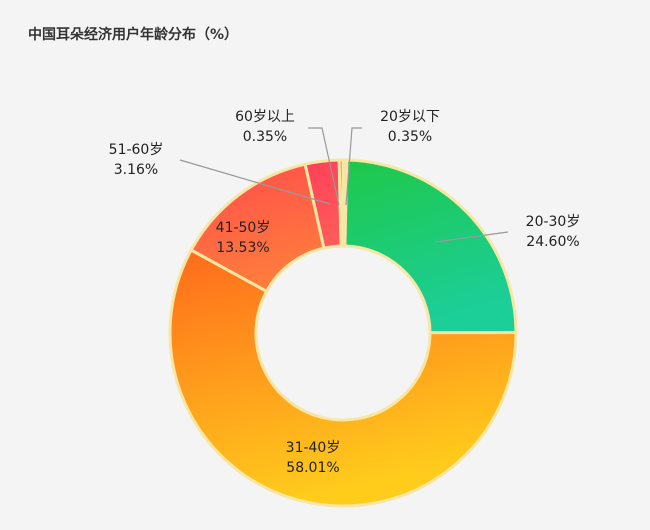  I want to click on slice-label: 41-50岁, so click(243, 228).